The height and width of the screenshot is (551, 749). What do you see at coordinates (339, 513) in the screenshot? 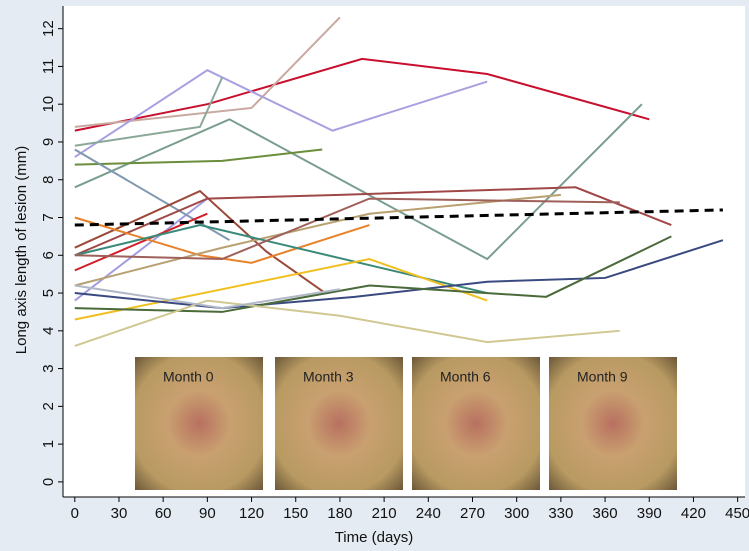
I see `x-tick-label: 180` at bounding box center [339, 513].